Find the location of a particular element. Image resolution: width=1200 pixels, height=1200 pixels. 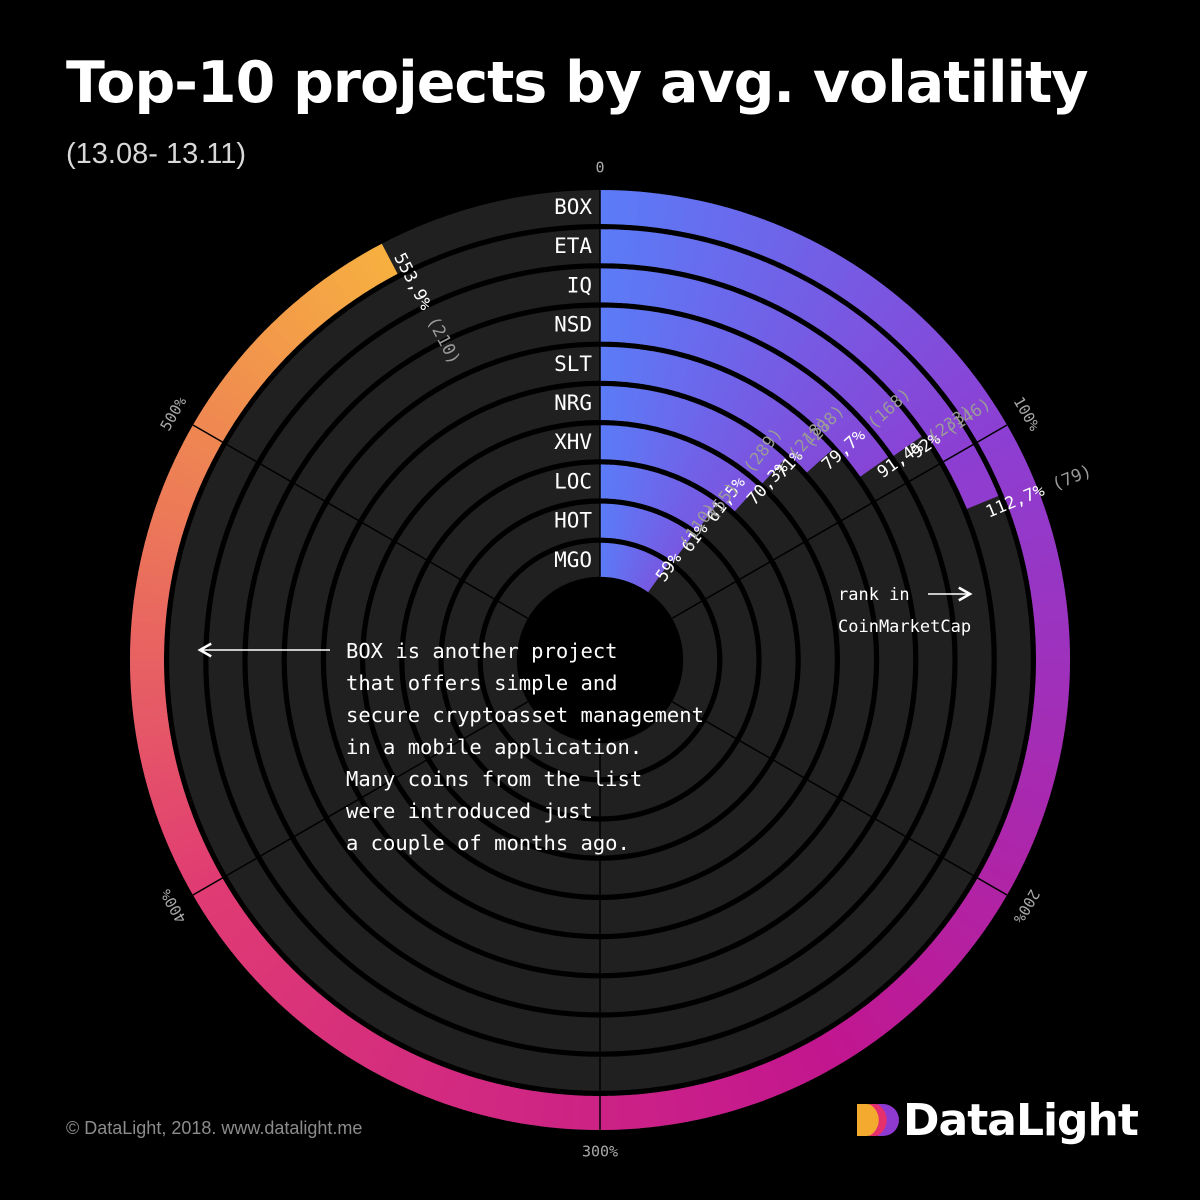

brand-name: DataLight is located at coordinates (1021, 1120).